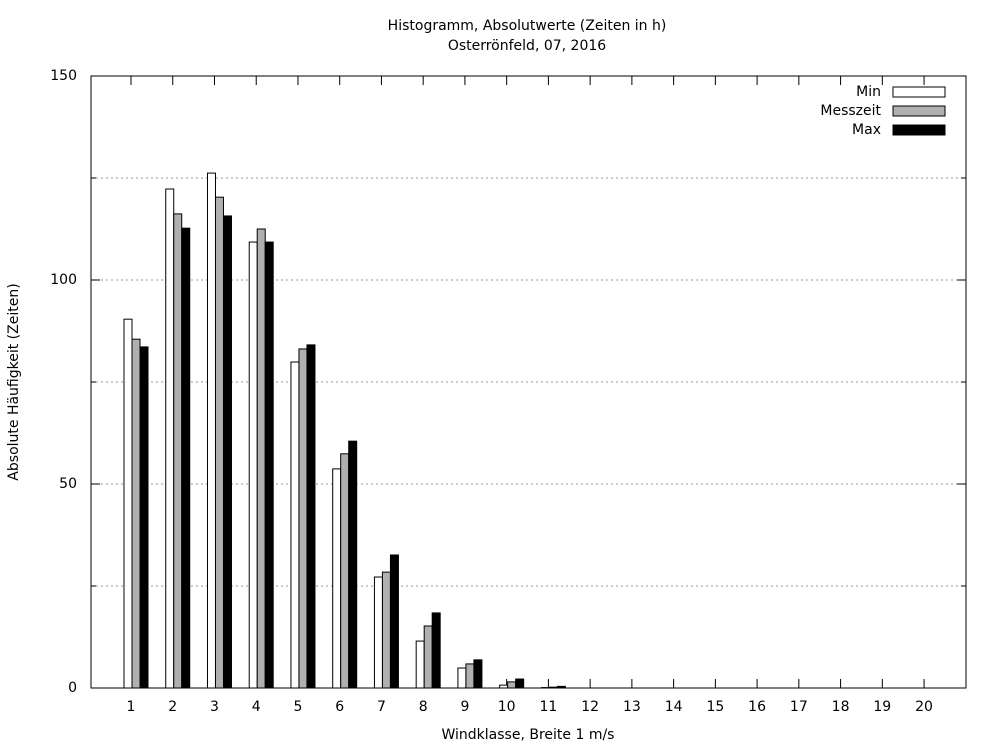 The width and height of the screenshot is (1000, 750). I want to click on x-tick-label: 1, so click(131, 707).